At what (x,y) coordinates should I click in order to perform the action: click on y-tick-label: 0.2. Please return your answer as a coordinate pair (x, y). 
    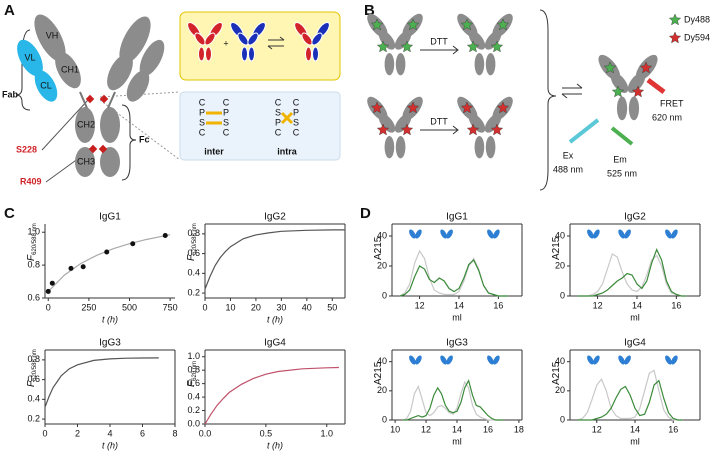
    Looking at the image, I should click on (33, 418).